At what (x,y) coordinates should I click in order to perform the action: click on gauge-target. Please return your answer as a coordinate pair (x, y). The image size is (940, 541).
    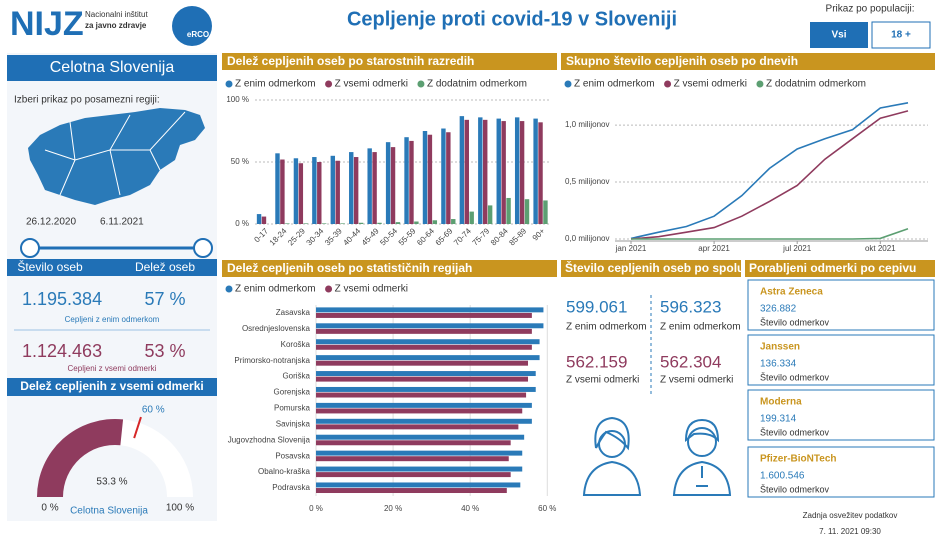
    Looking at the image, I should click on (137, 427).